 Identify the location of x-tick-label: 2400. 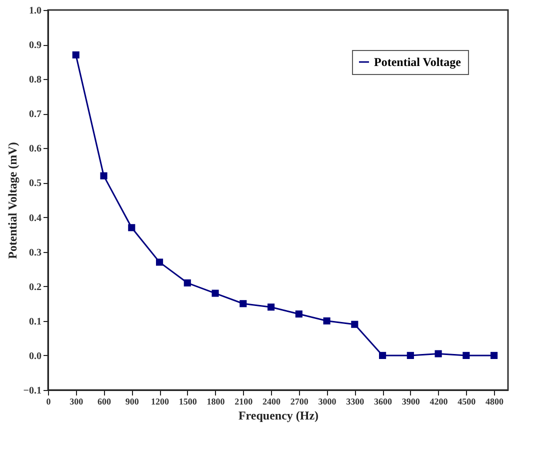
(272, 401).